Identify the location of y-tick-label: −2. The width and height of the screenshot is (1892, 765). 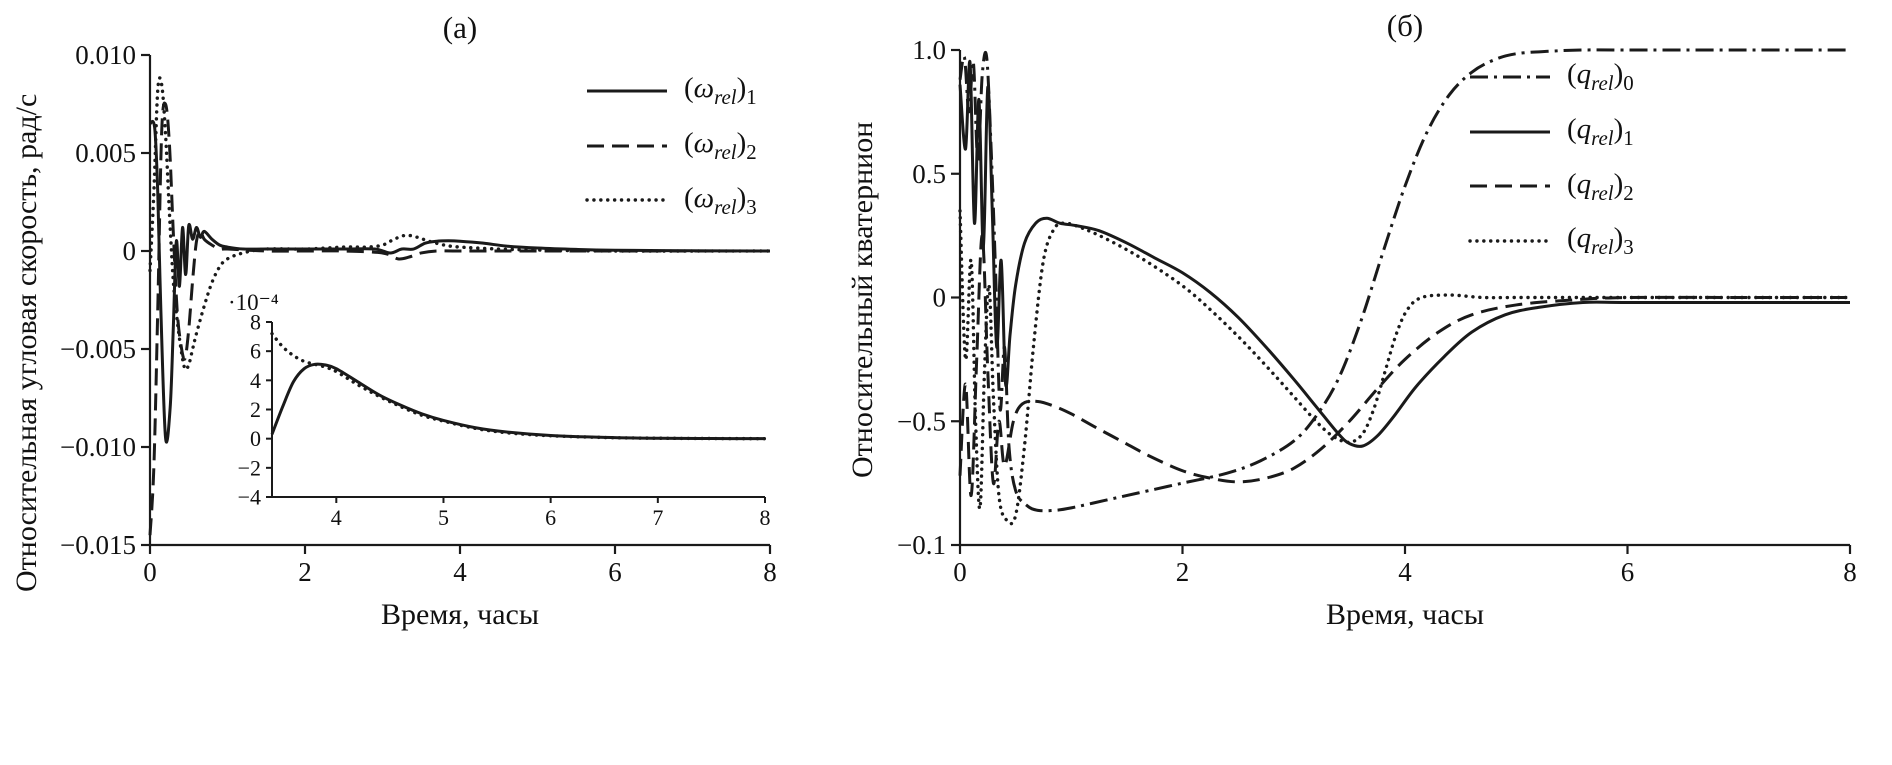
(249, 467).